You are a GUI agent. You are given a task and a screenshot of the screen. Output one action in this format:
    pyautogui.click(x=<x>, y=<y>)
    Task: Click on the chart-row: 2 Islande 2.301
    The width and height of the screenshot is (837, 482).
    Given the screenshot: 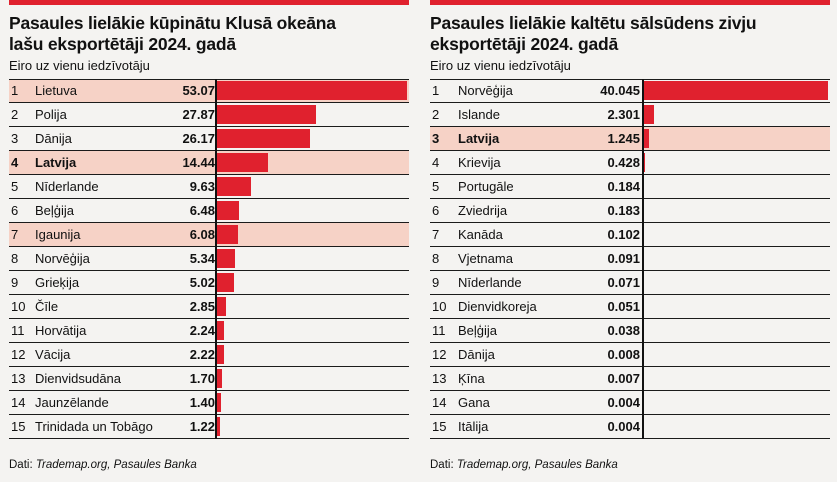 What is the action you would take?
    pyautogui.click(x=630, y=115)
    